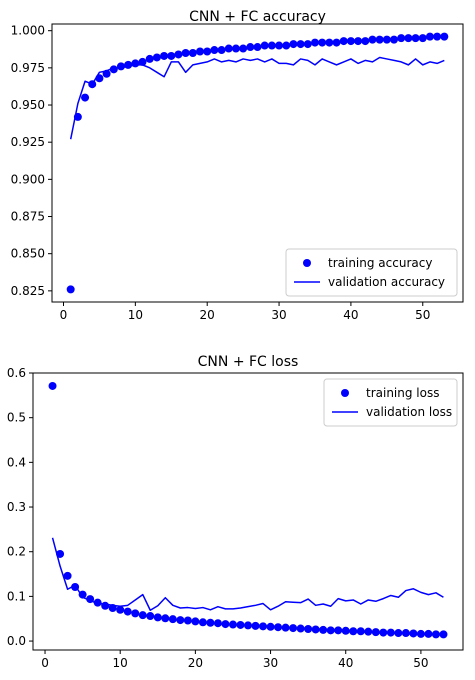  I want to click on y-tick-label: 0.975, so click(28, 68).